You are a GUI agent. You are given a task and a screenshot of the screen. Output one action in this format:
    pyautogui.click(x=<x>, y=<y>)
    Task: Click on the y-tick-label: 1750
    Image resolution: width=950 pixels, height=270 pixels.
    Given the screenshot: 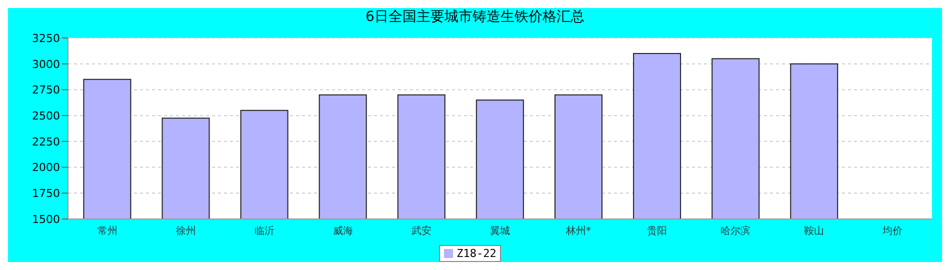 What is the action you would take?
    pyautogui.click(x=46, y=193)
    